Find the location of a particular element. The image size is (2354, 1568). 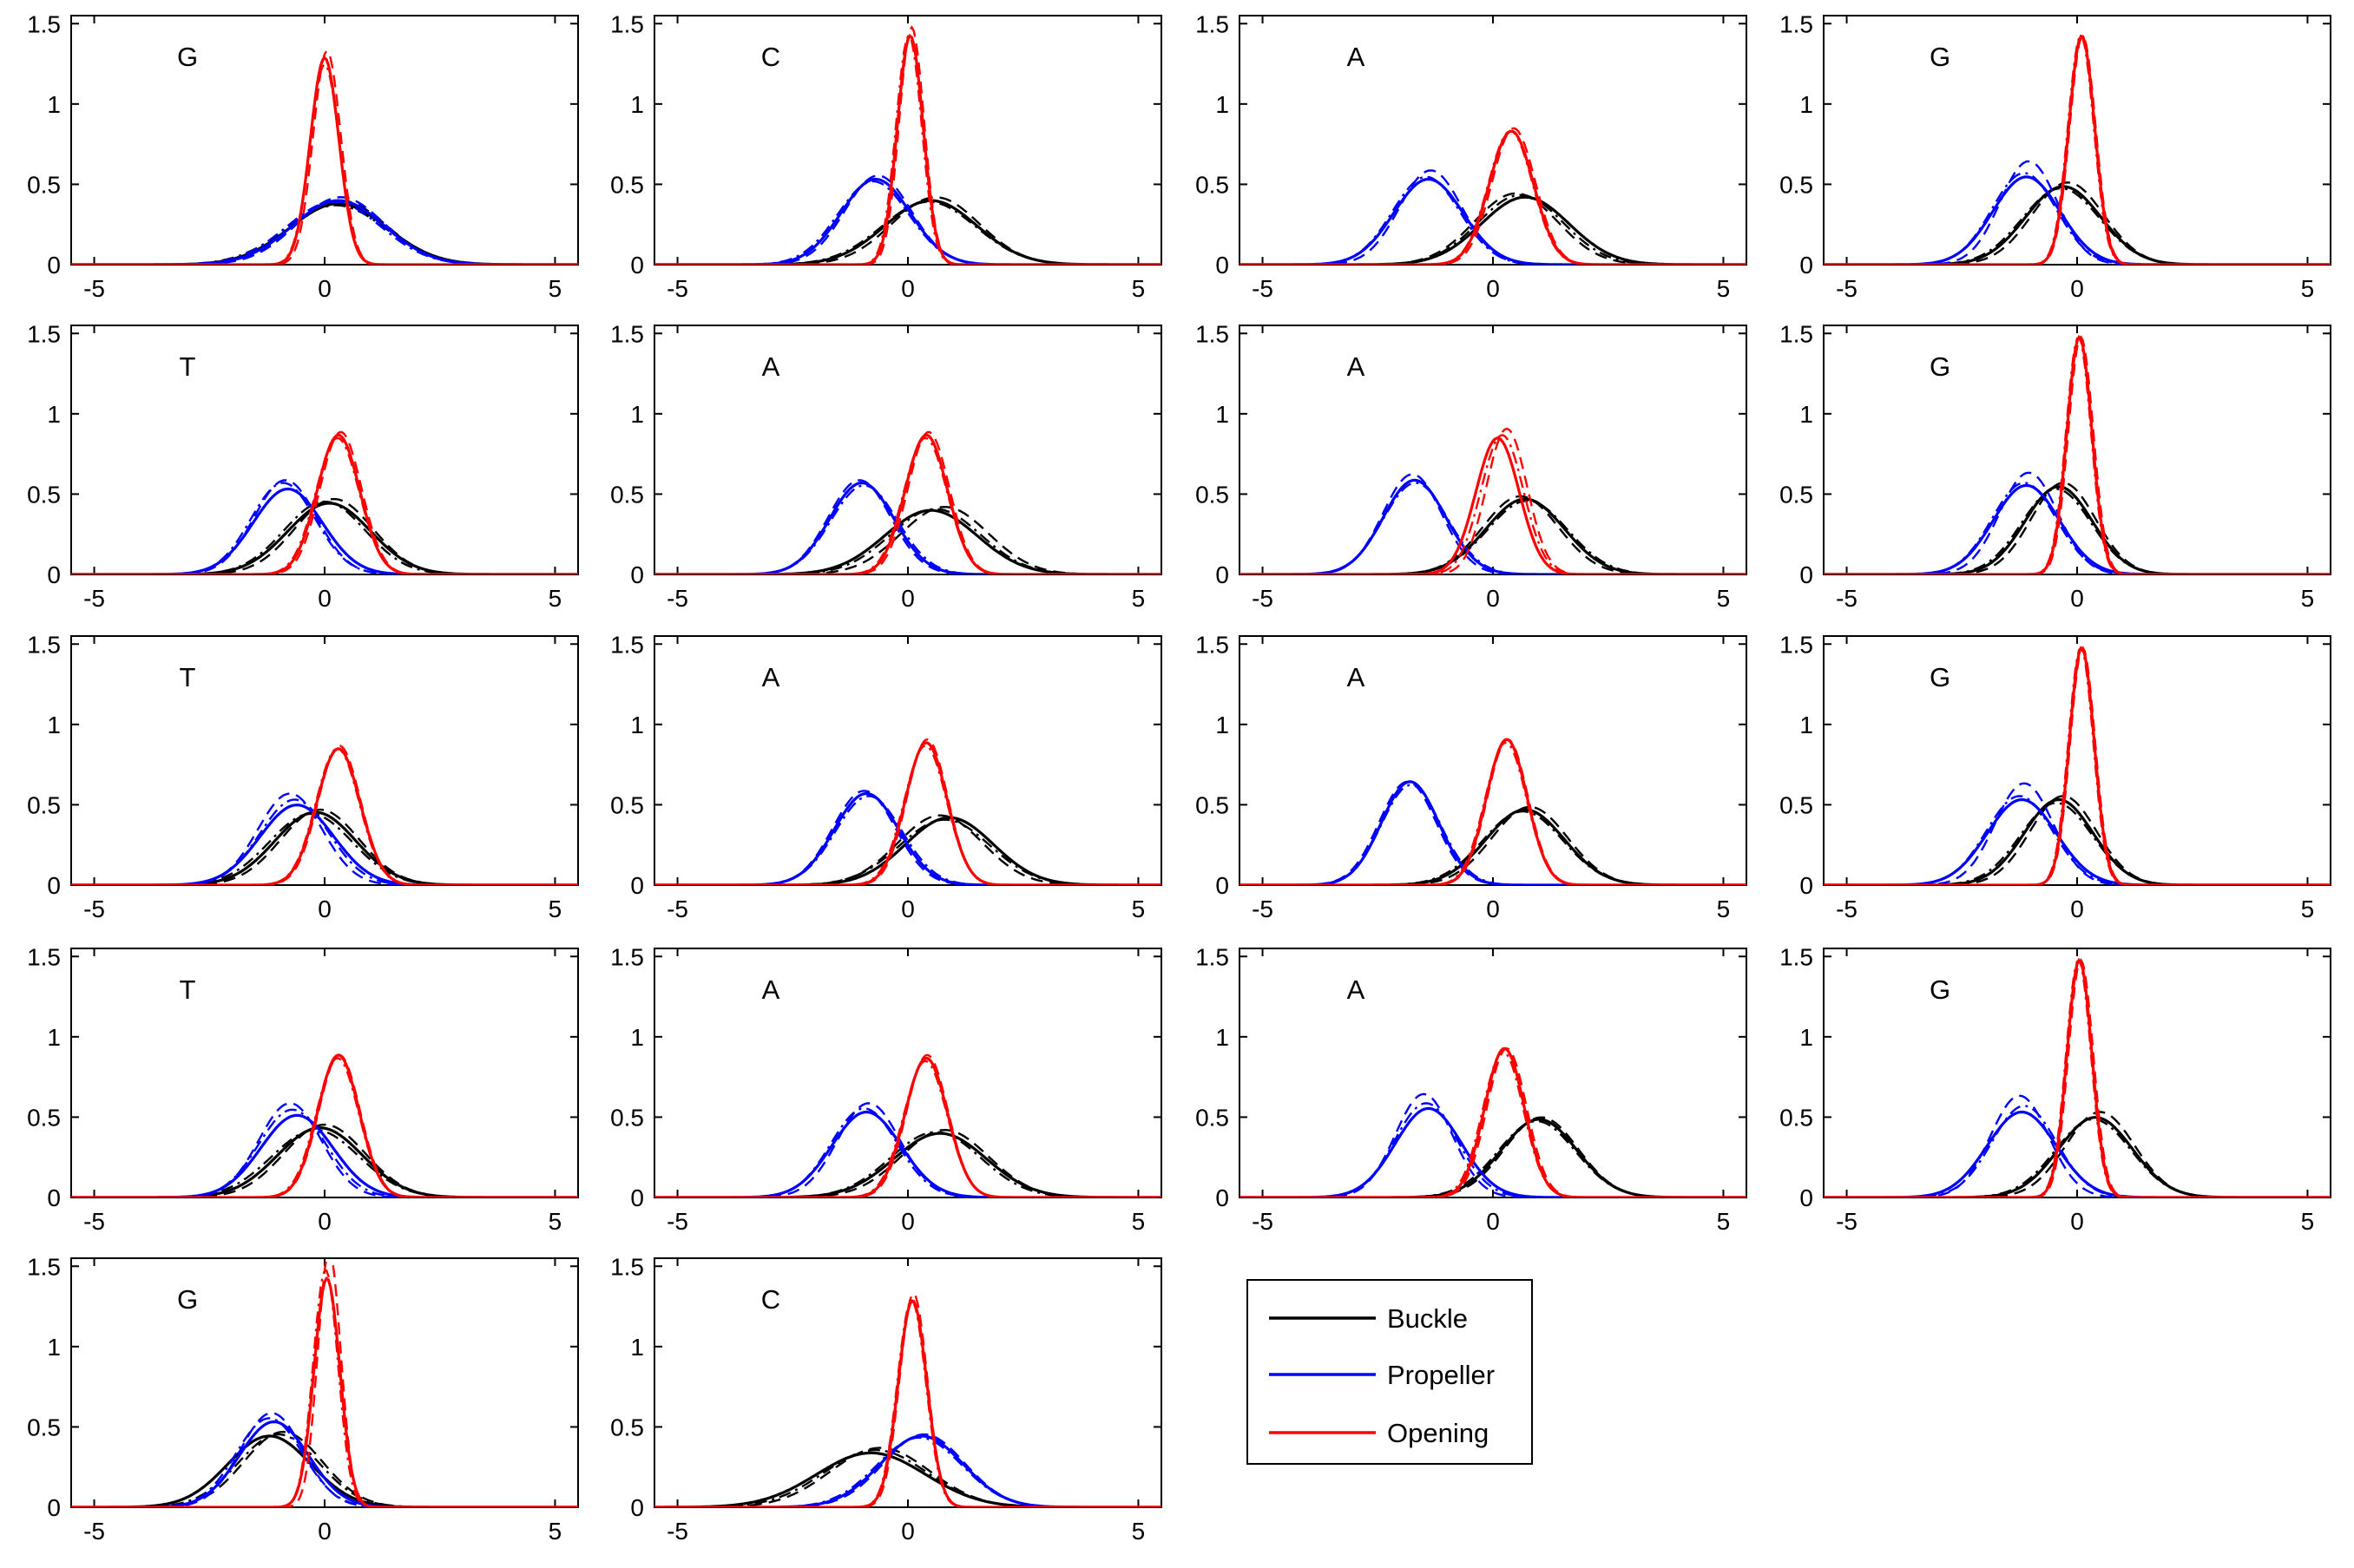

propeller-curve-dashdot is located at coordinates (325, 1152).